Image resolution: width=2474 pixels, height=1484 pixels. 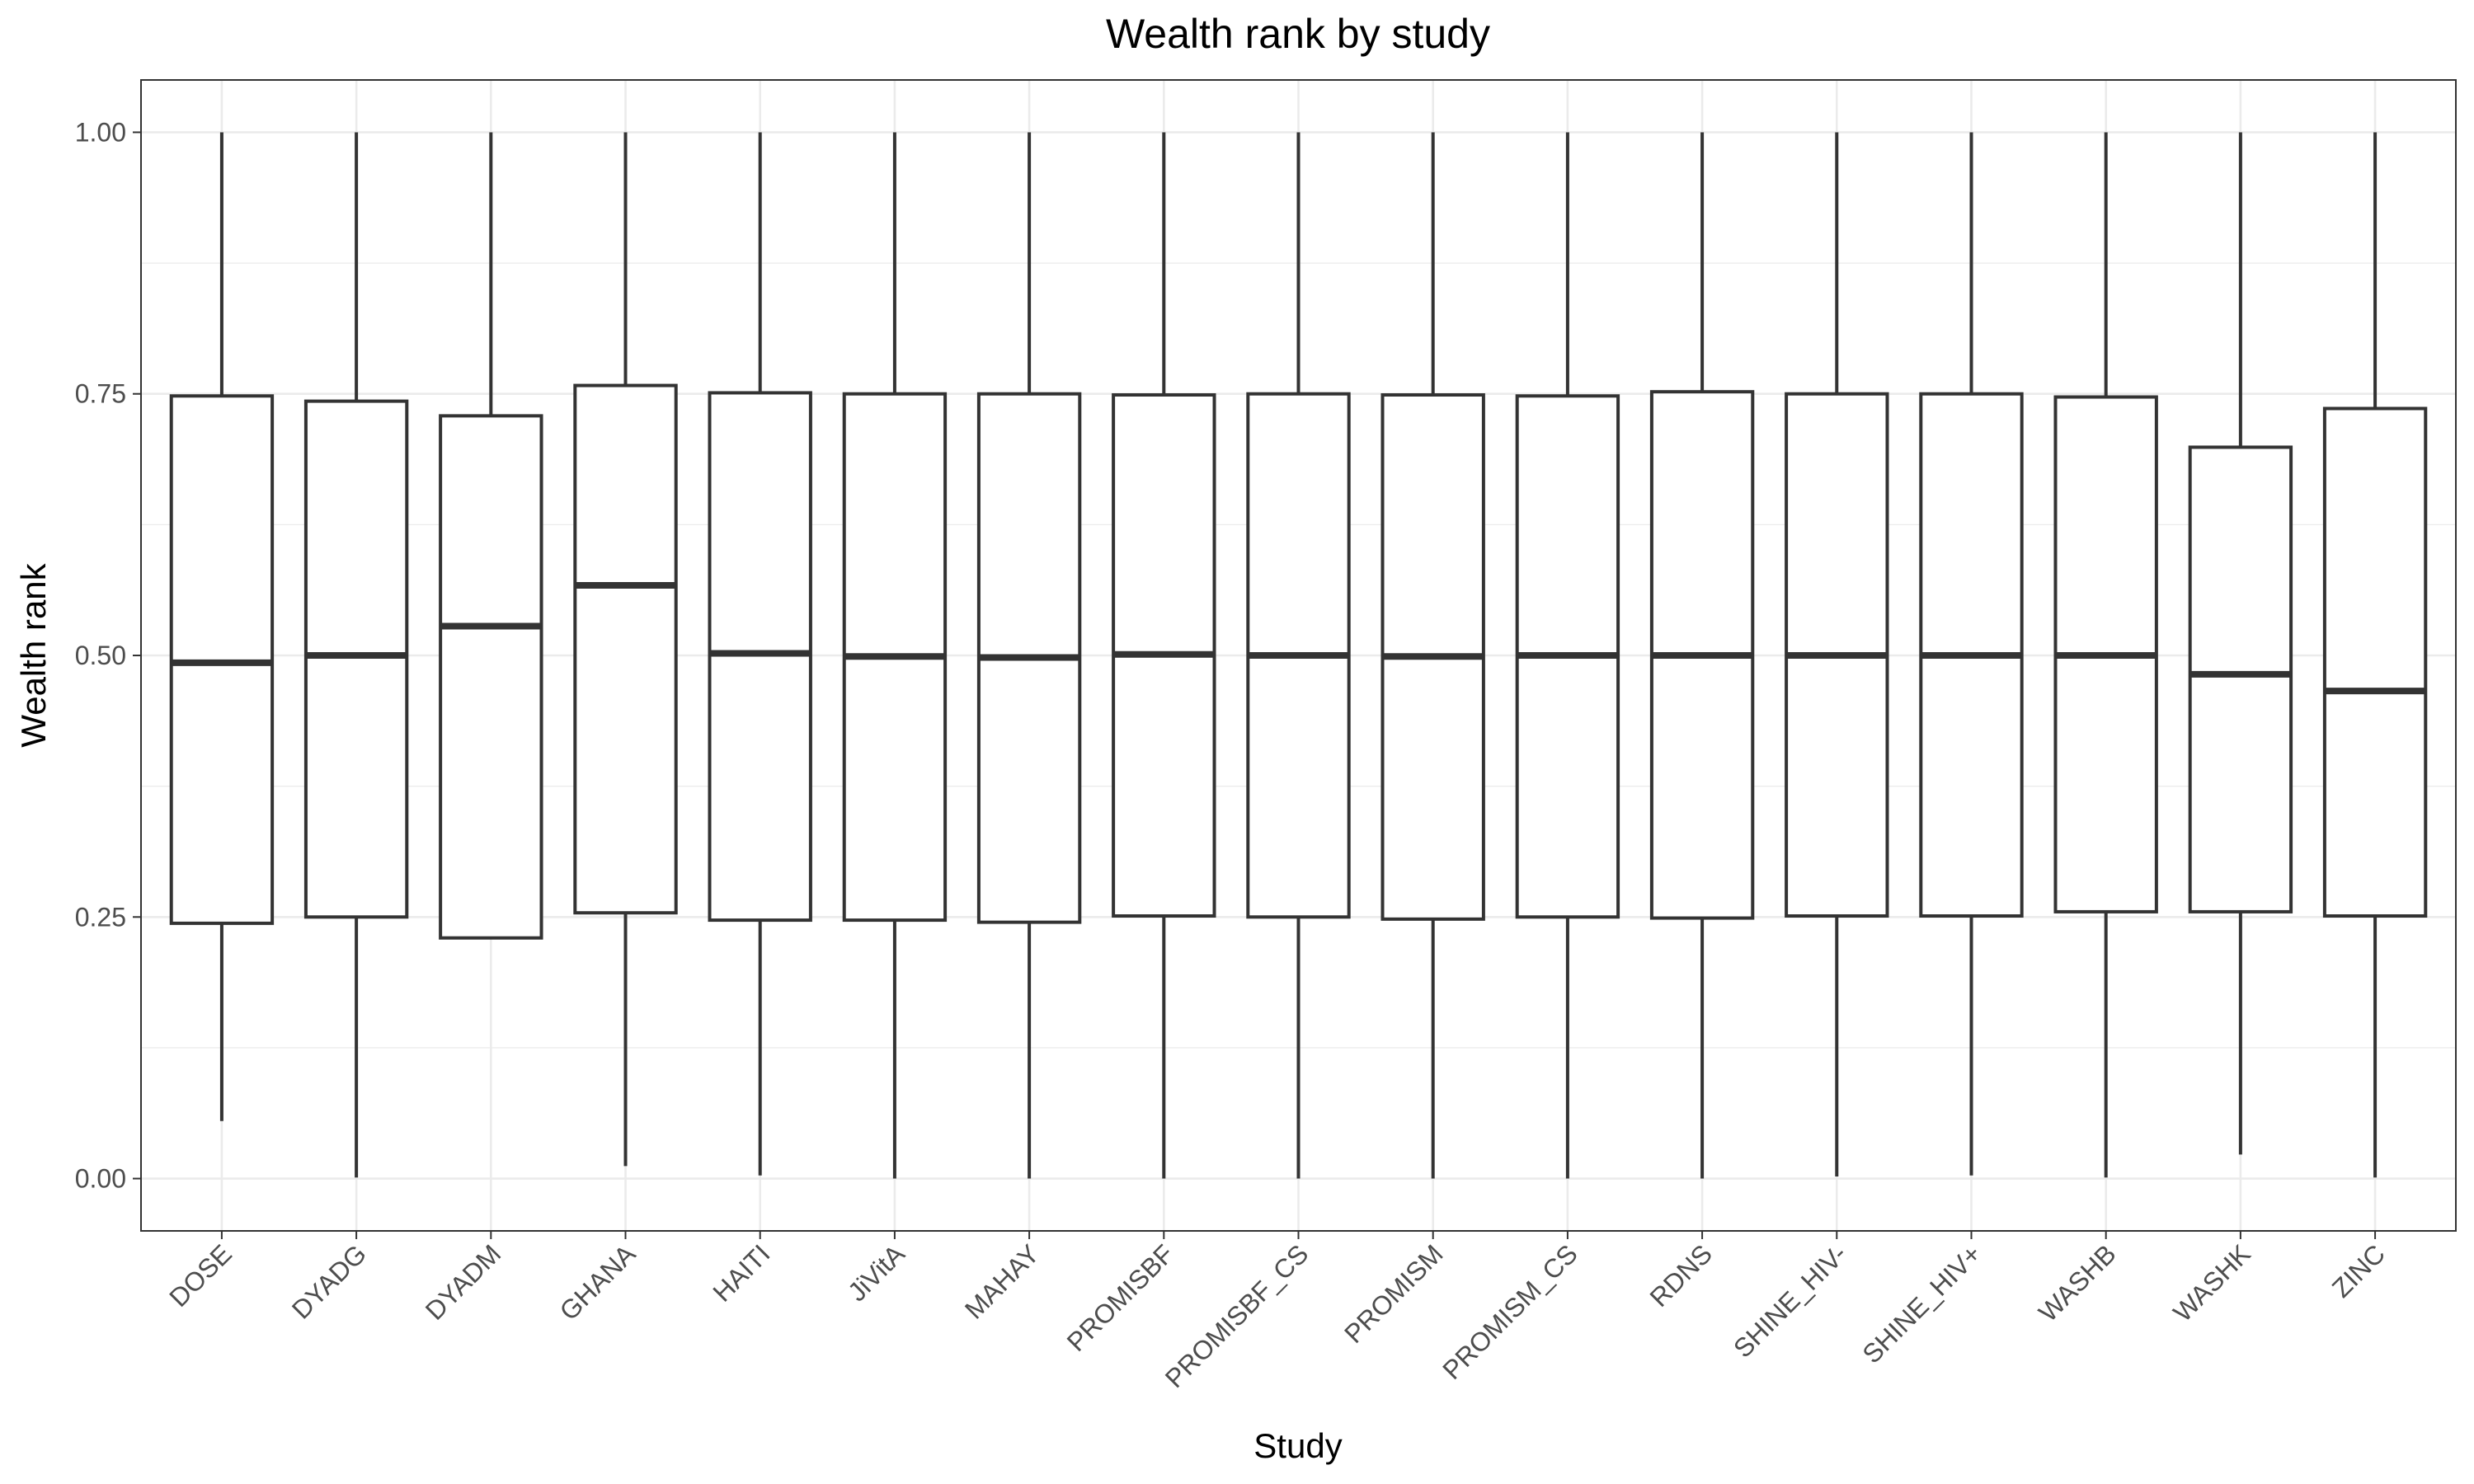 I want to click on box-ZINC, so click(x=2375, y=655).